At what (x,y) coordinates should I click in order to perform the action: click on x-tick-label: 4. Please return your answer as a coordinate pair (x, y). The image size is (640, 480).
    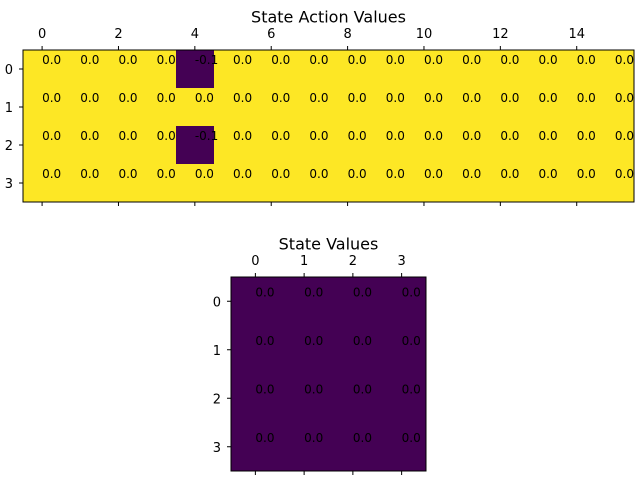
    Looking at the image, I should click on (195, 34).